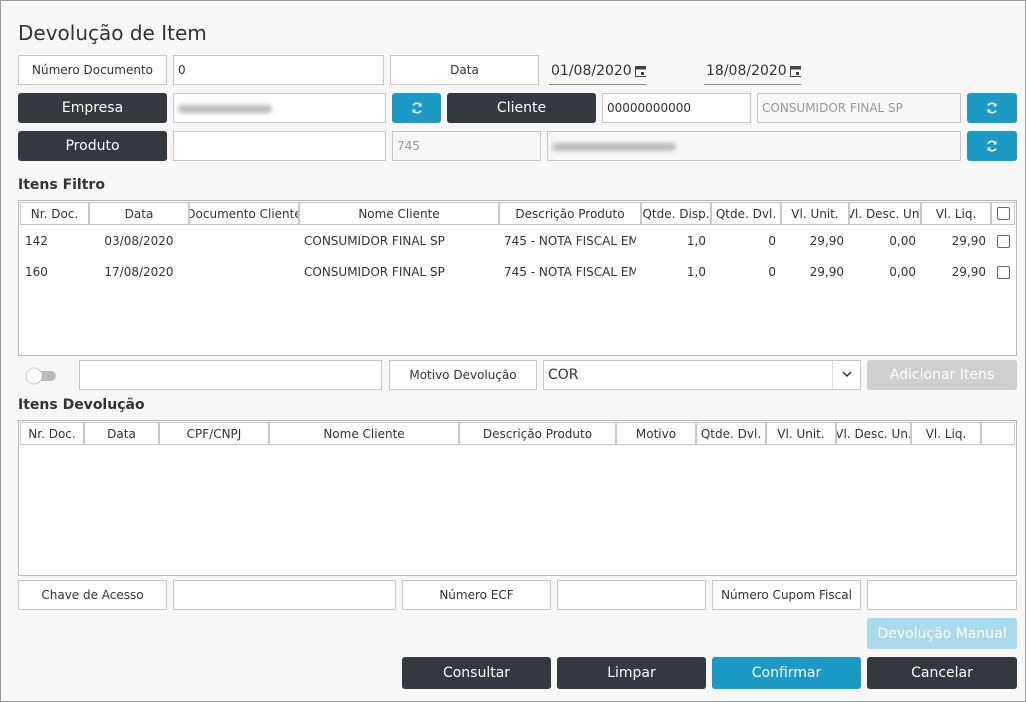 Image resolution: width=1026 pixels, height=702 pixels. What do you see at coordinates (942, 673) in the screenshot?
I see `button: Cancelar` at bounding box center [942, 673].